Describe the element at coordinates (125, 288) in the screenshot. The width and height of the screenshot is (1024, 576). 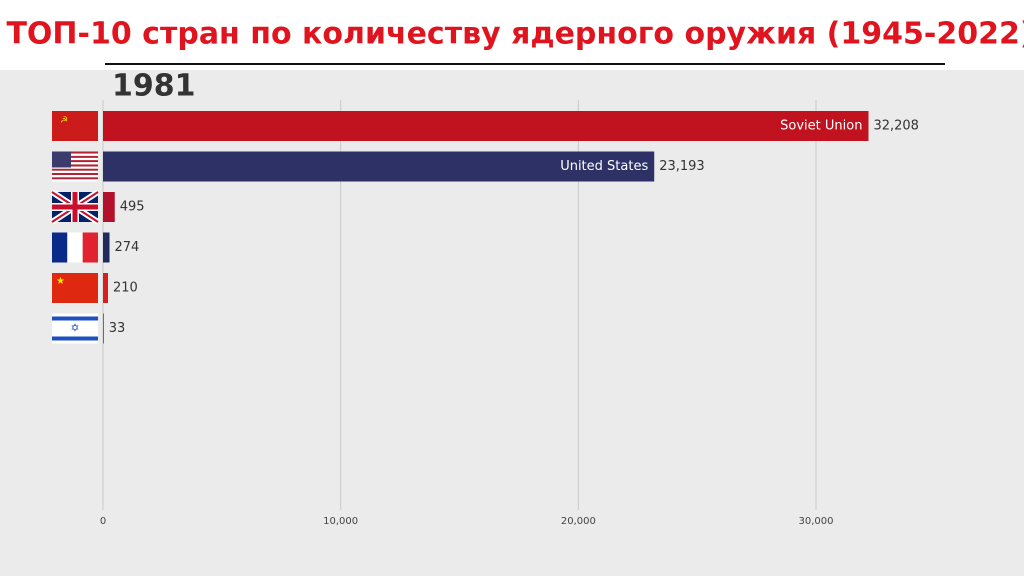
I see `value-label: 210` at that location.